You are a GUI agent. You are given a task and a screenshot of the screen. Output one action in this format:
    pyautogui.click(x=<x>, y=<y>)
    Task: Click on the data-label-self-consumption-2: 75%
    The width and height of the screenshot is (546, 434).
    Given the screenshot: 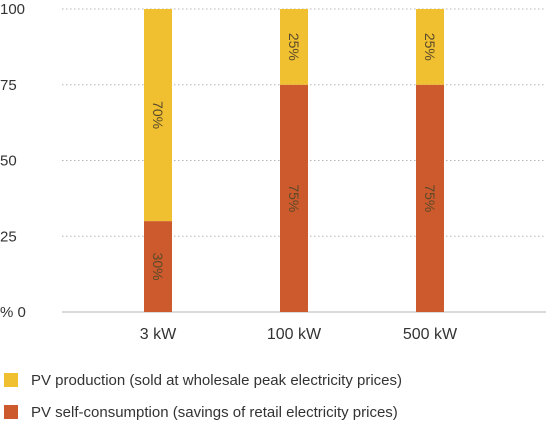 What is the action you would take?
    pyautogui.click(x=430, y=198)
    